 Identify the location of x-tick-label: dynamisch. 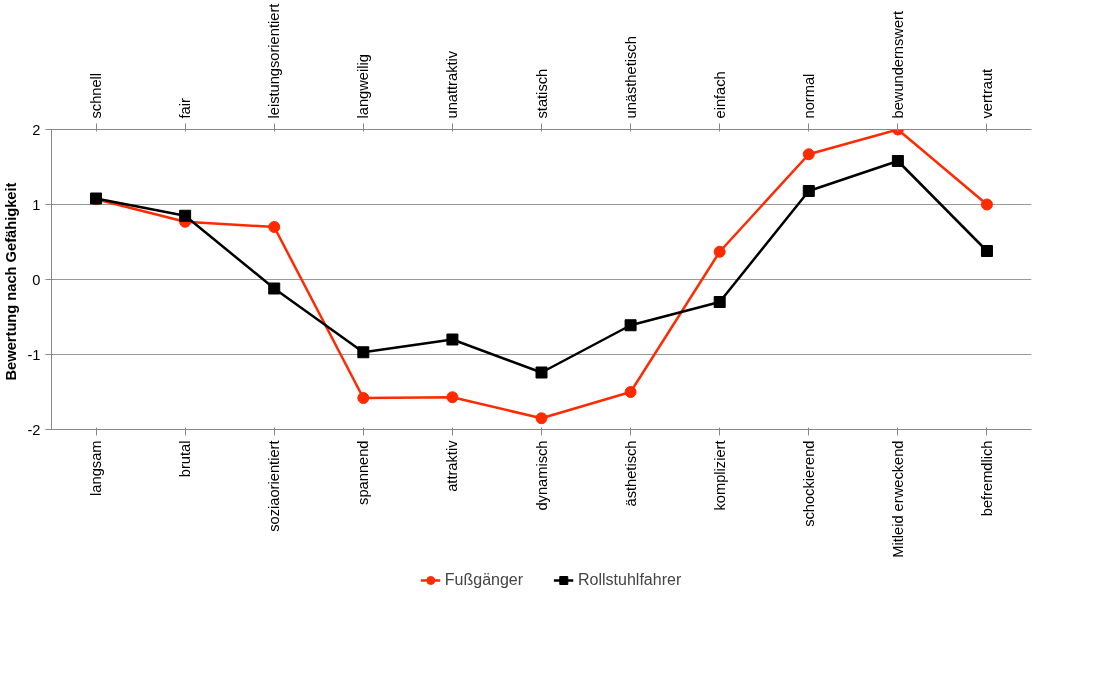
(541, 475).